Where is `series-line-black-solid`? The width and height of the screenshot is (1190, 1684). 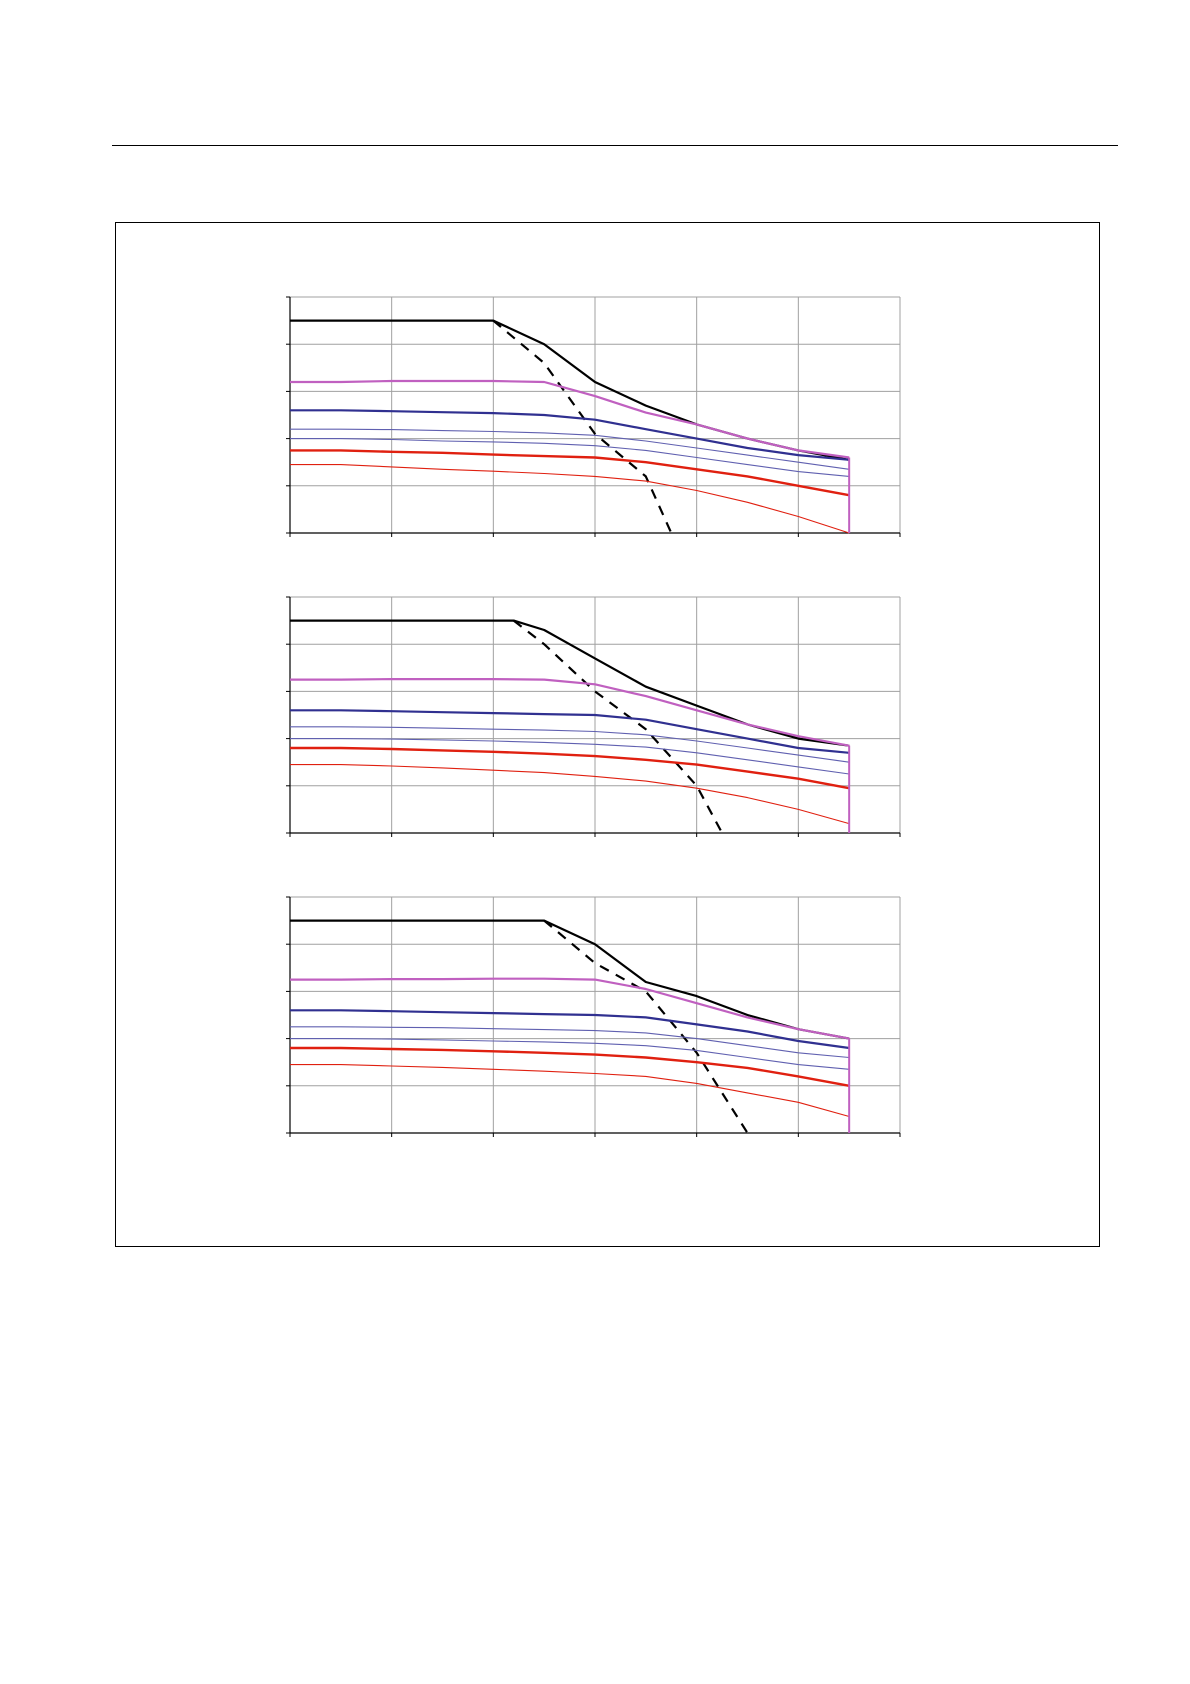
series-line-black-solid is located at coordinates (570, 979).